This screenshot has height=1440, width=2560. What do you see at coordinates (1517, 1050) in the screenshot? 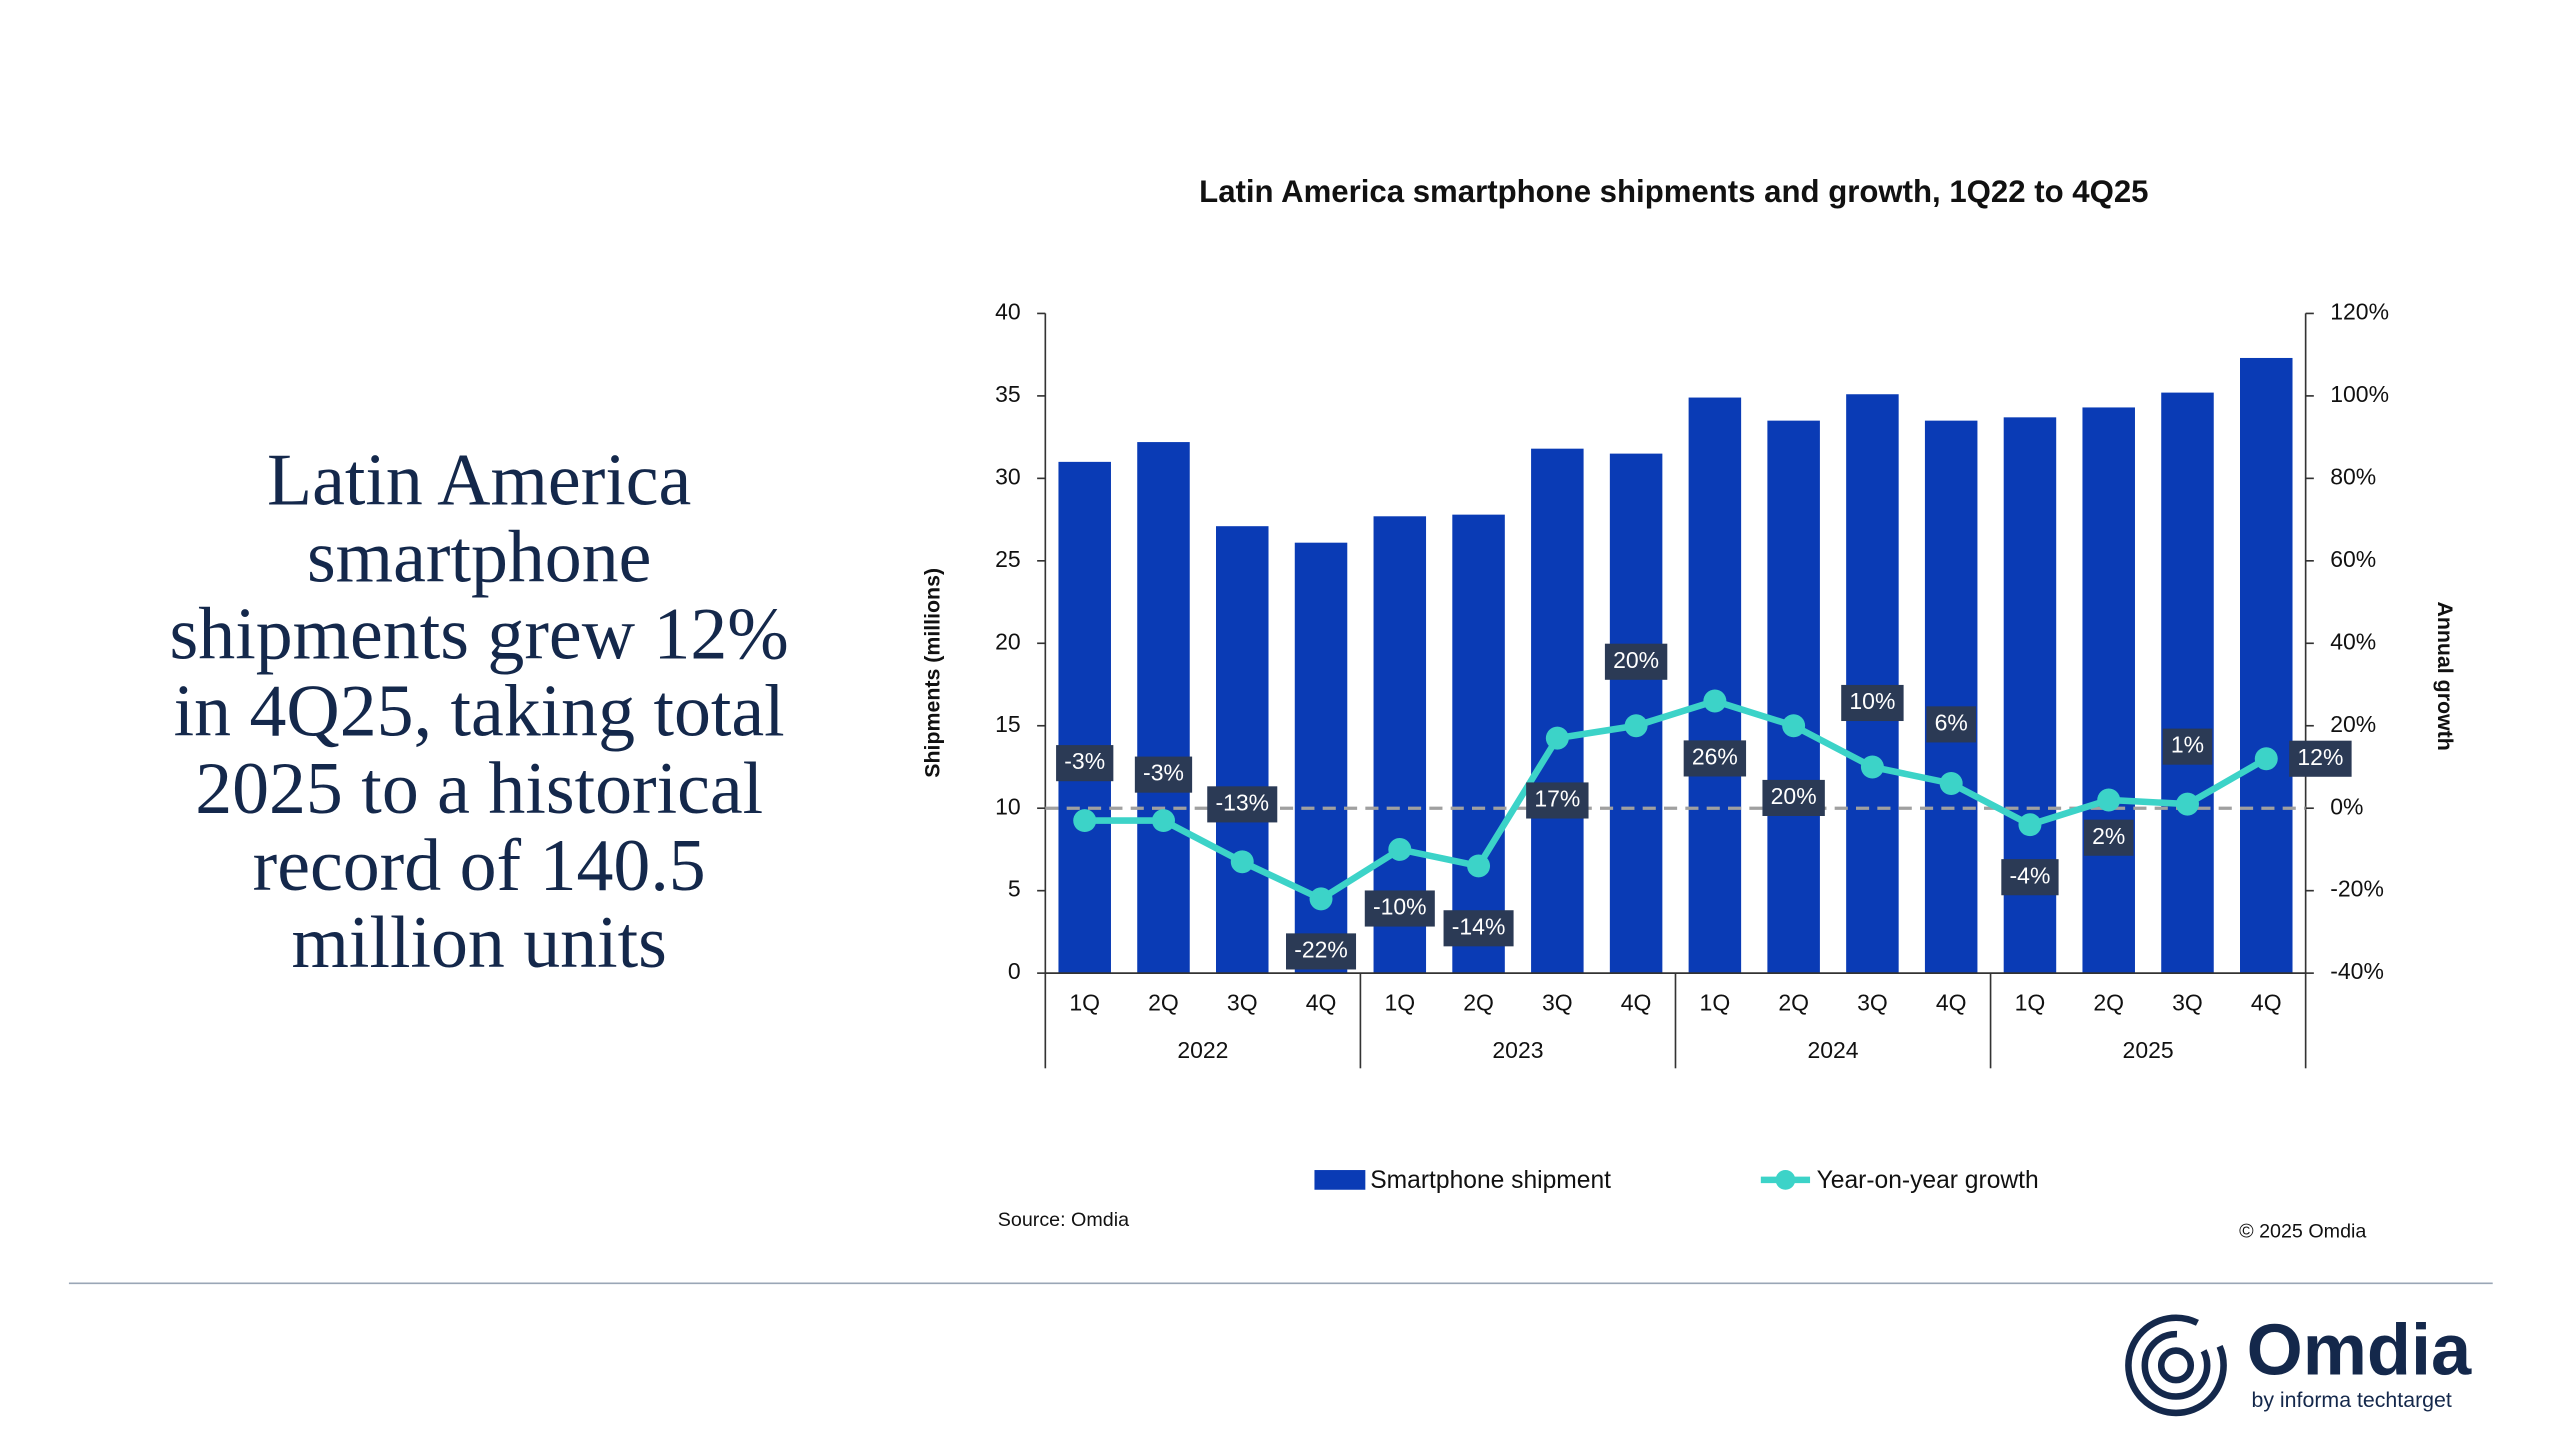
I see `x-group-label: 2023` at bounding box center [1517, 1050].